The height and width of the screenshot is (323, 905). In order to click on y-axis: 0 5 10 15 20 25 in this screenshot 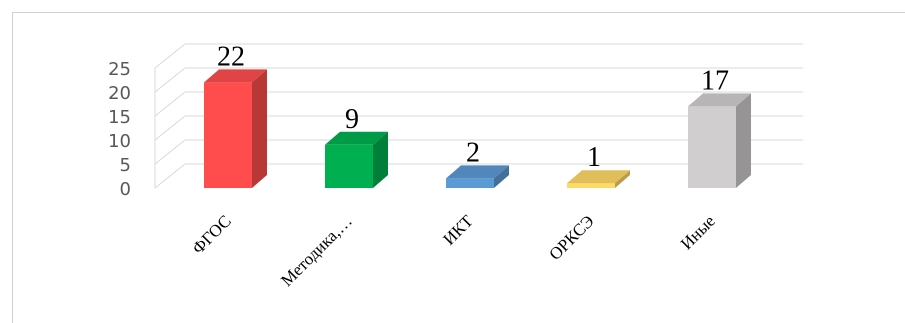, I will do `click(119, 129)`.